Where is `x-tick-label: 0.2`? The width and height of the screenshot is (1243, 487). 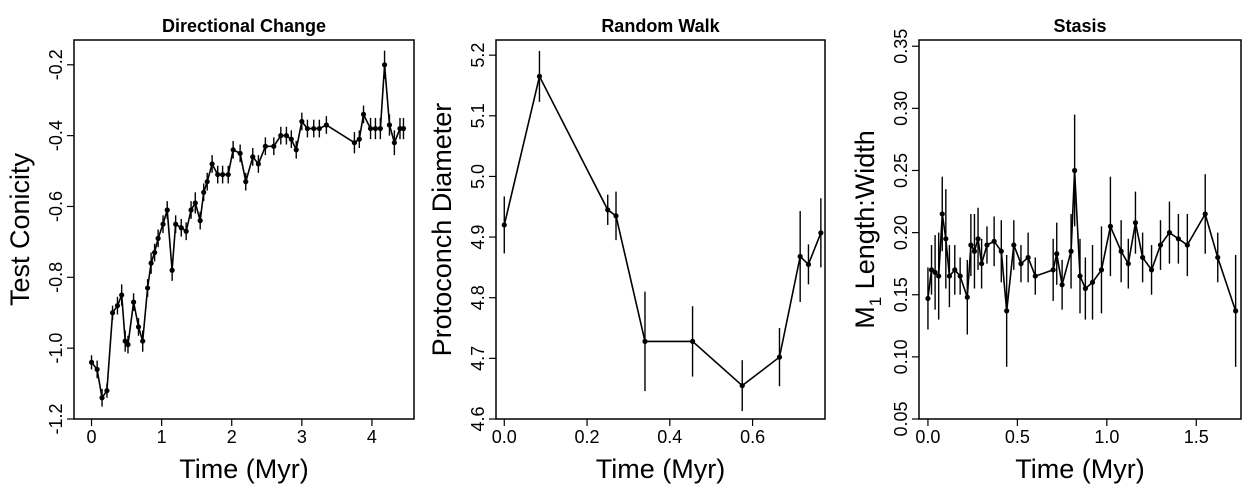
x-tick-label: 0.2 is located at coordinates (587, 437).